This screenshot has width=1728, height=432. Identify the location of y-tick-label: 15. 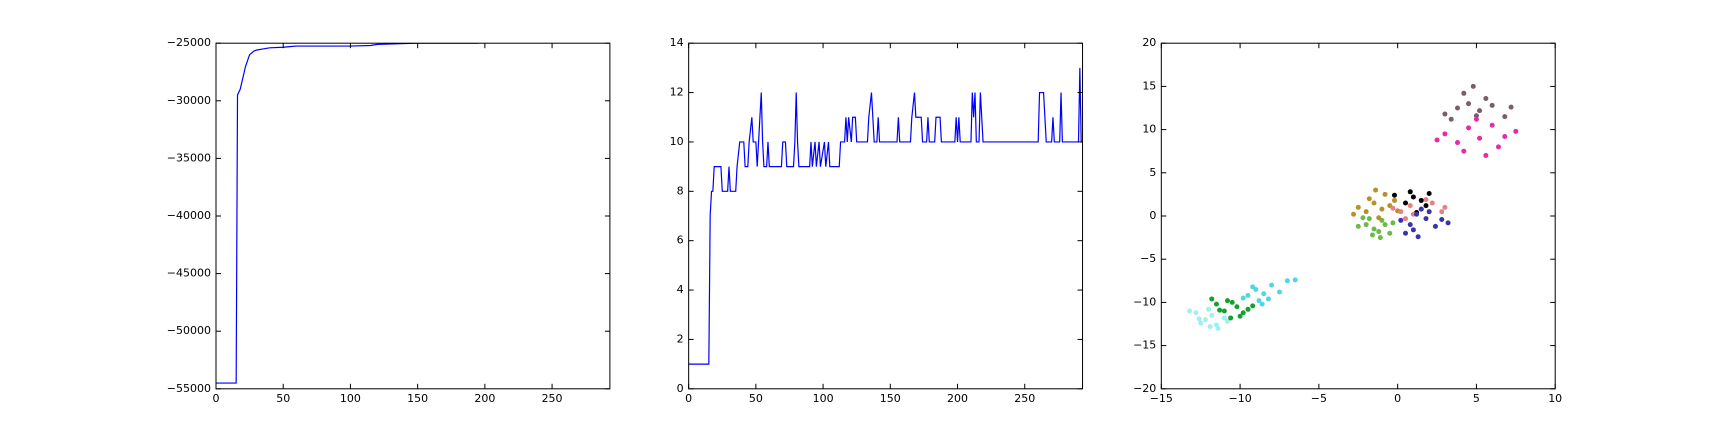
(1149, 85).